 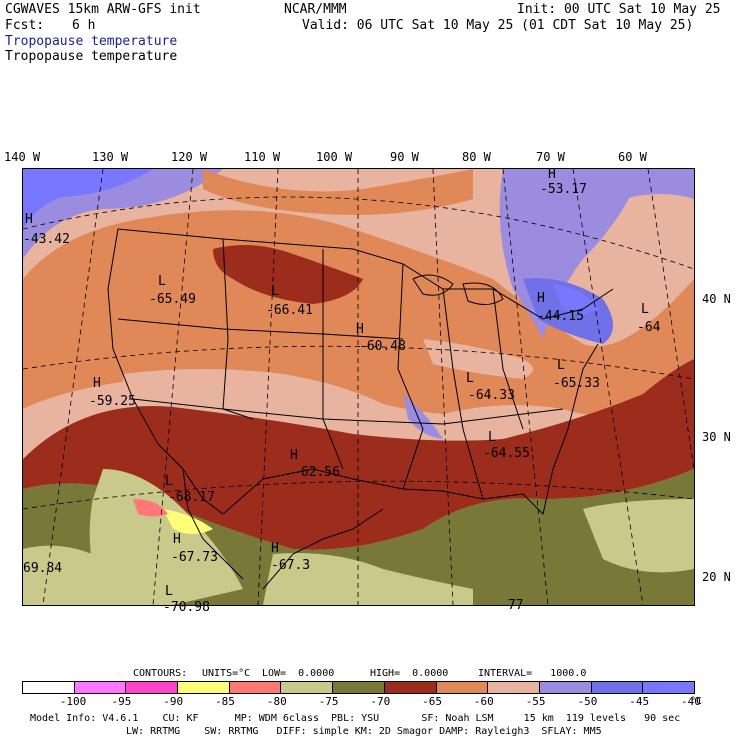 What do you see at coordinates (186, 607) in the screenshot?
I see `map-annotation: -70.98` at bounding box center [186, 607].